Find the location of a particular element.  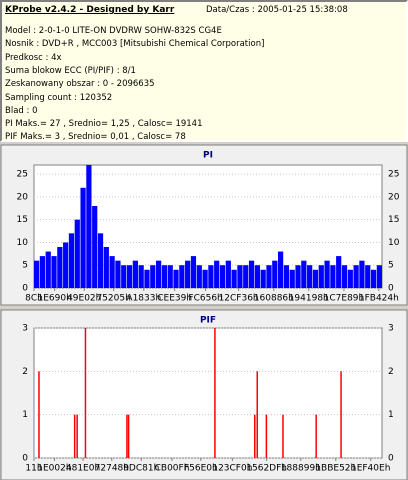

y-tick-label: 2 is located at coordinates (25, 372).